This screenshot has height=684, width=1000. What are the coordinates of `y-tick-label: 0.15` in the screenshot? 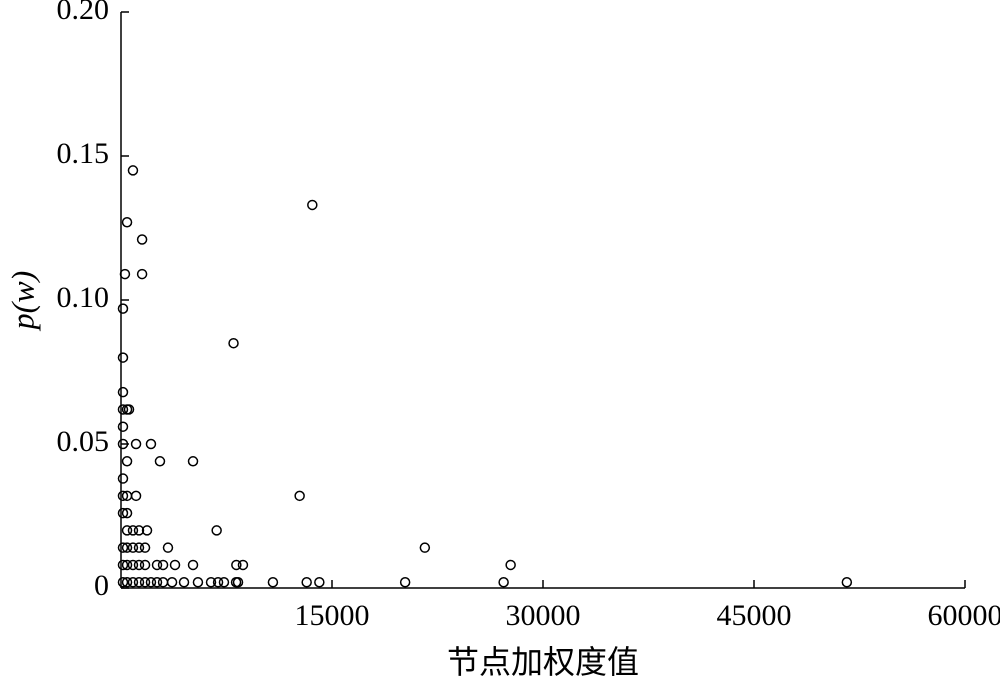 It's located at (83, 153).